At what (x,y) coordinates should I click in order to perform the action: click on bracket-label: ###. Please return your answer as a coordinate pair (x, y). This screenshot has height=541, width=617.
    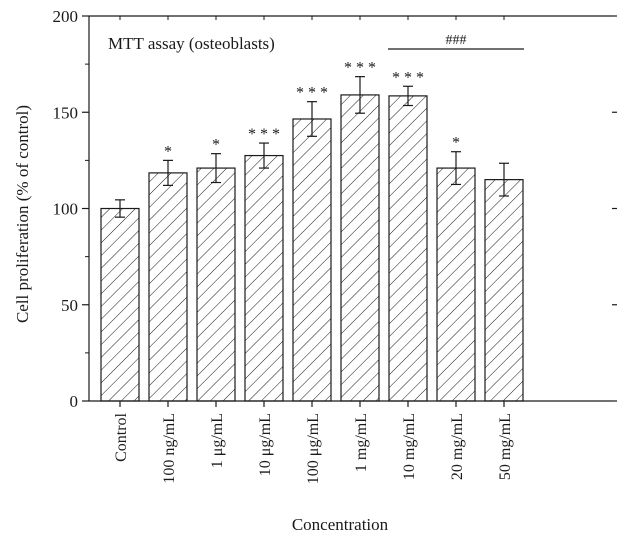
    Looking at the image, I should click on (456, 40).